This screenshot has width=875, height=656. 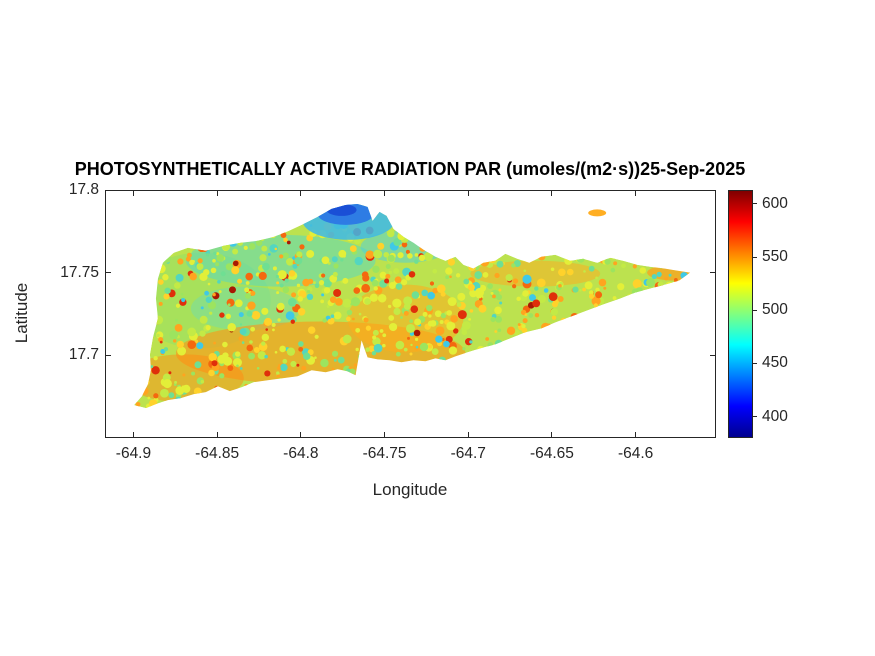 What do you see at coordinates (217, 453) in the screenshot?
I see `x-tick-label: -64.85` at bounding box center [217, 453].